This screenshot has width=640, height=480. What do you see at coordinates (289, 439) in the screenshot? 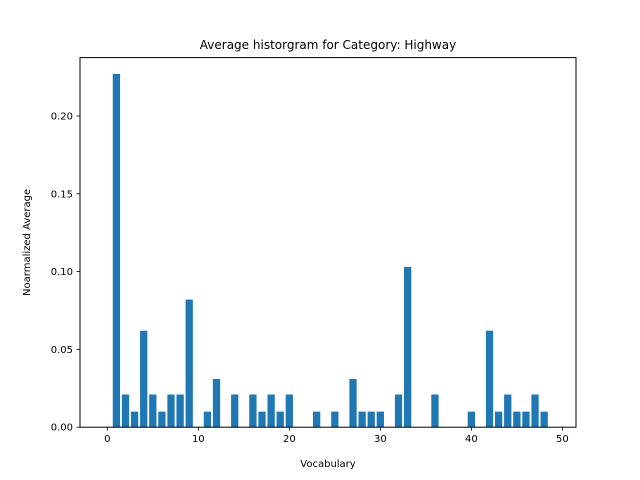
I see `x-tick-label: 20` at bounding box center [289, 439].